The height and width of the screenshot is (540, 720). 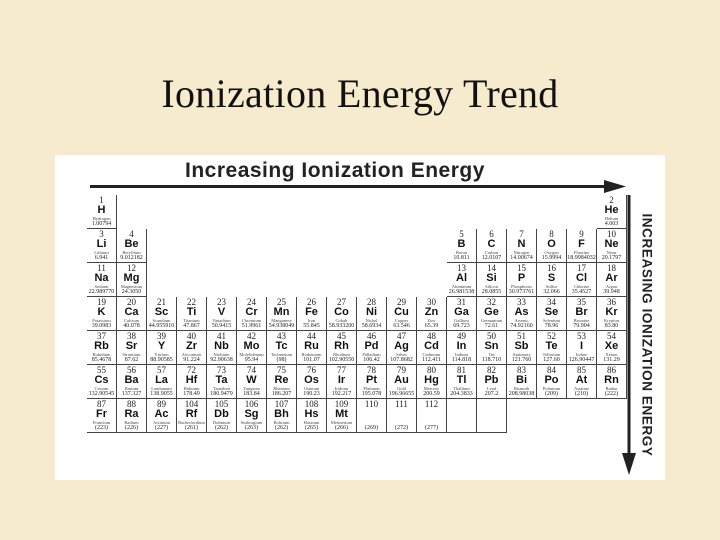 What do you see at coordinates (281, 346) in the screenshot?
I see `element-symbol: Tc` at bounding box center [281, 346].